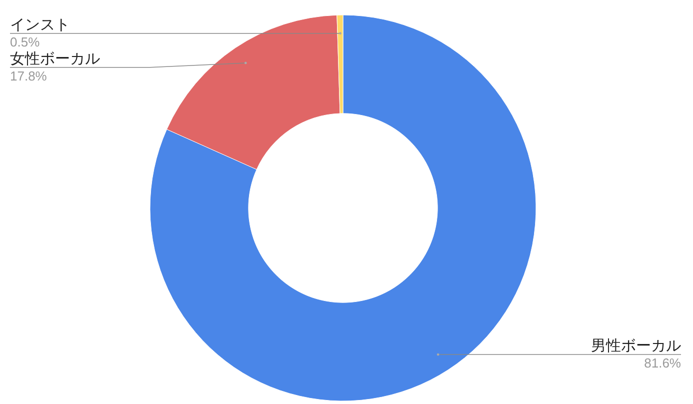 This screenshot has height=404, width=693. Describe the element at coordinates (636, 345) in the screenshot. I see `slice-label: 男性ボーカル` at that location.